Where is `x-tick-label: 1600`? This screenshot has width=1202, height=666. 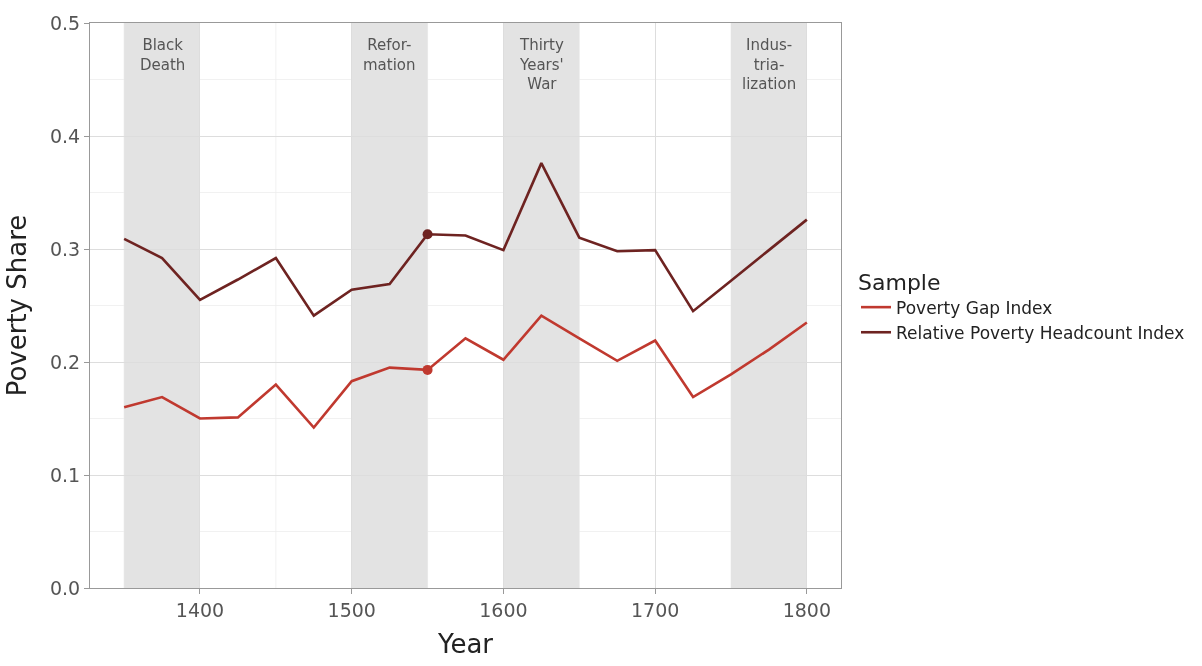
x-tick-label: 1600 is located at coordinates (503, 609).